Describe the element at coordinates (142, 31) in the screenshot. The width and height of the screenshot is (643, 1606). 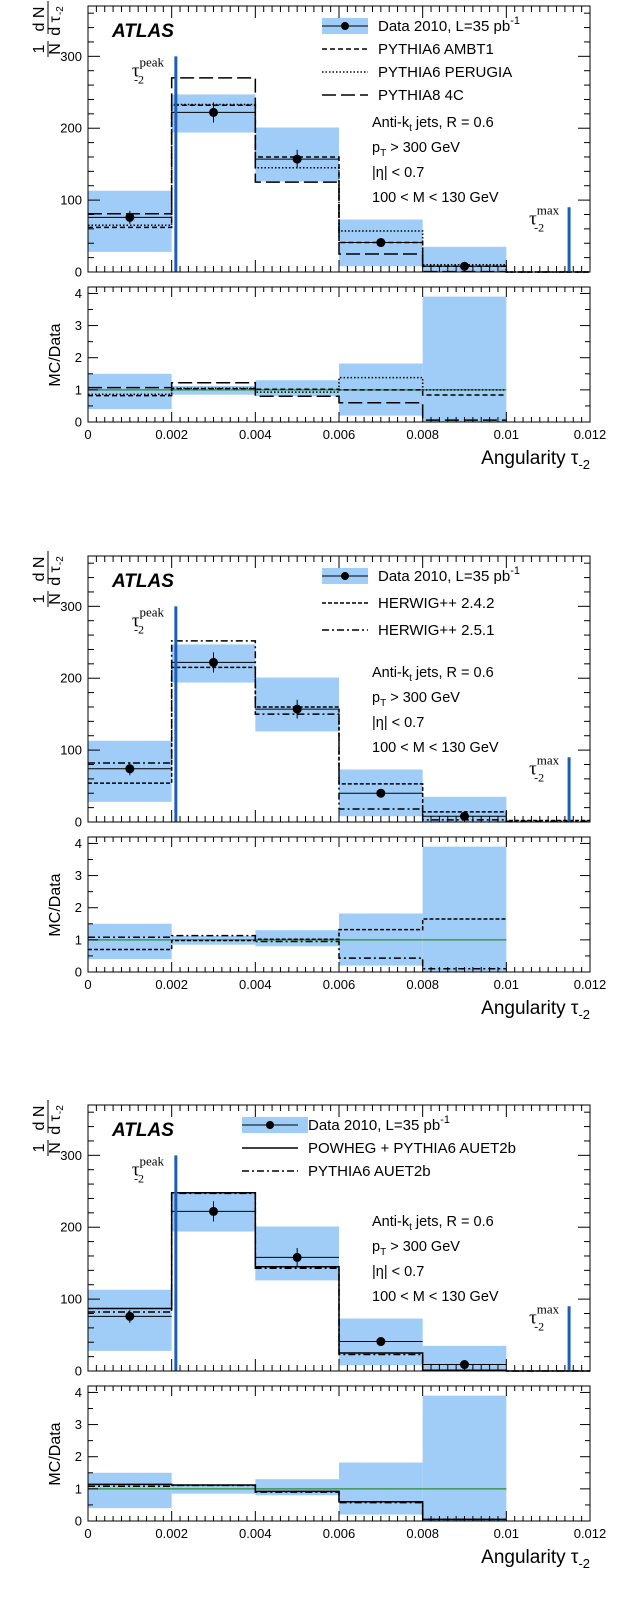
I see `atlas-label: ATLAS` at that location.